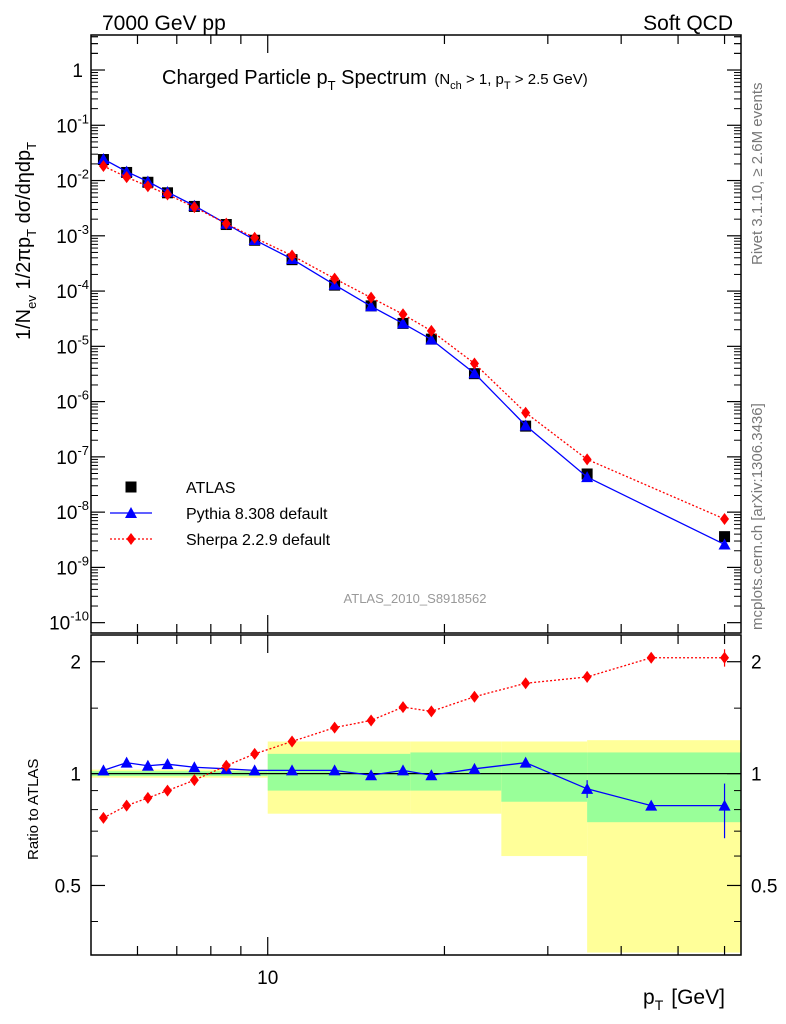 The image size is (786, 1024). What do you see at coordinates (72, 124) in the screenshot?
I see `ytick-label: 10⁻¹` at bounding box center [72, 124].